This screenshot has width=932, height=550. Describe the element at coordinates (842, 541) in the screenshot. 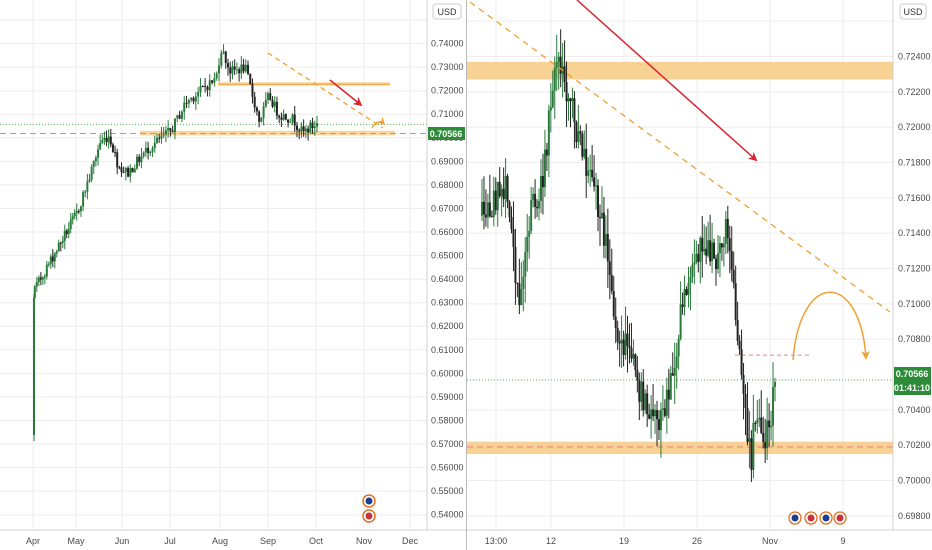

I see `right-x-tick-label: 9` at that location.